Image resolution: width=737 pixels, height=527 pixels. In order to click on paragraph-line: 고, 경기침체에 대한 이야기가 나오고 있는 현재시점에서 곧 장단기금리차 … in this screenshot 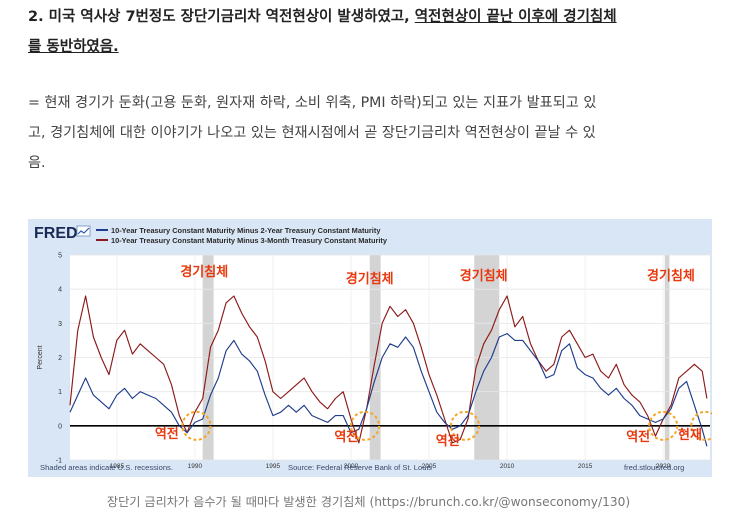, I will do `click(312, 133)`.